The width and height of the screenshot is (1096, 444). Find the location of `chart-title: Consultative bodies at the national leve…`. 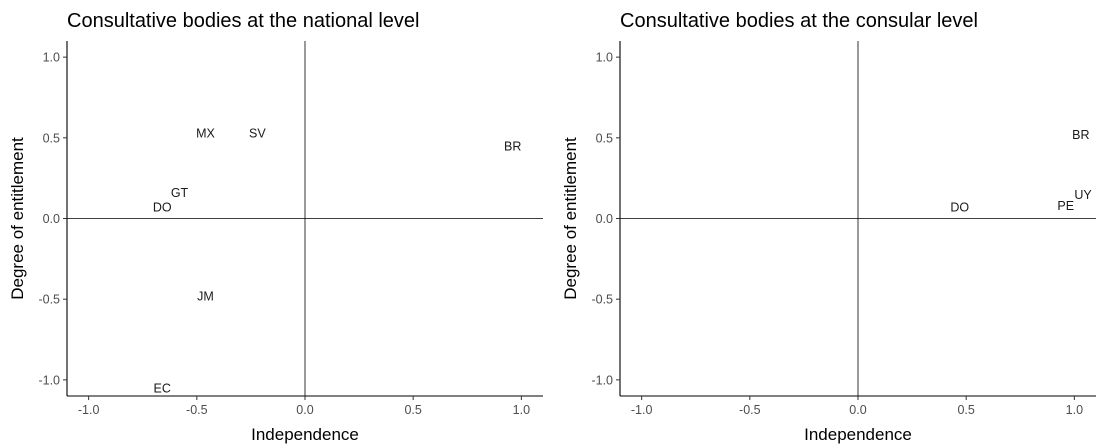

chart-title: Consultative bodies at the national leve… is located at coordinates (243, 21).